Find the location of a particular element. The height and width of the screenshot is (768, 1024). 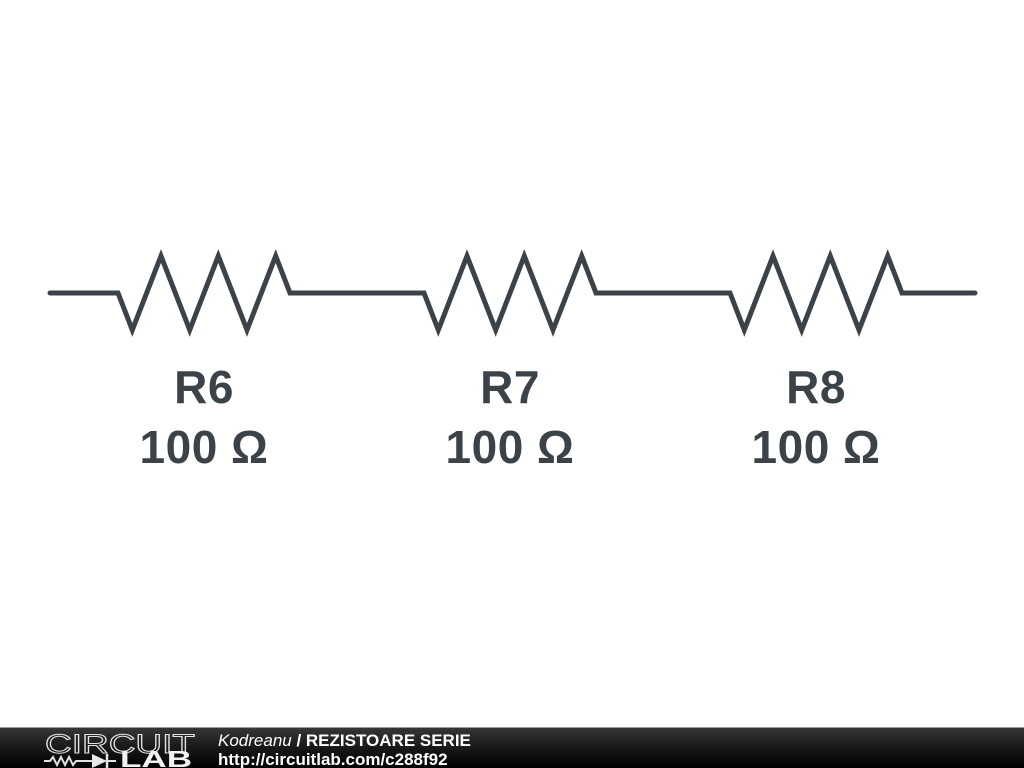

logo-text-lab: LAB is located at coordinates (156, 757).